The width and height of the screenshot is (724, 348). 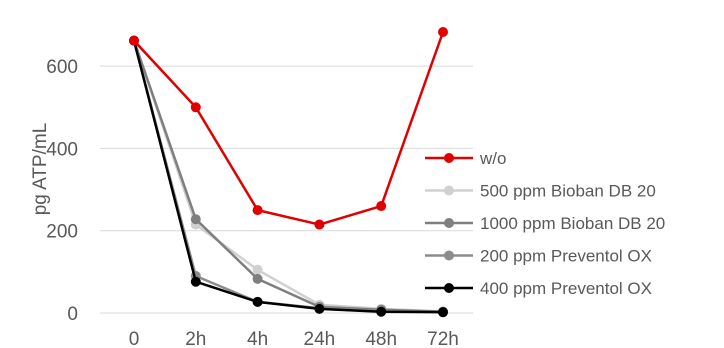 What do you see at coordinates (568, 191) in the screenshot?
I see `legend-label: 500 ppm Bioban DB 20` at bounding box center [568, 191].